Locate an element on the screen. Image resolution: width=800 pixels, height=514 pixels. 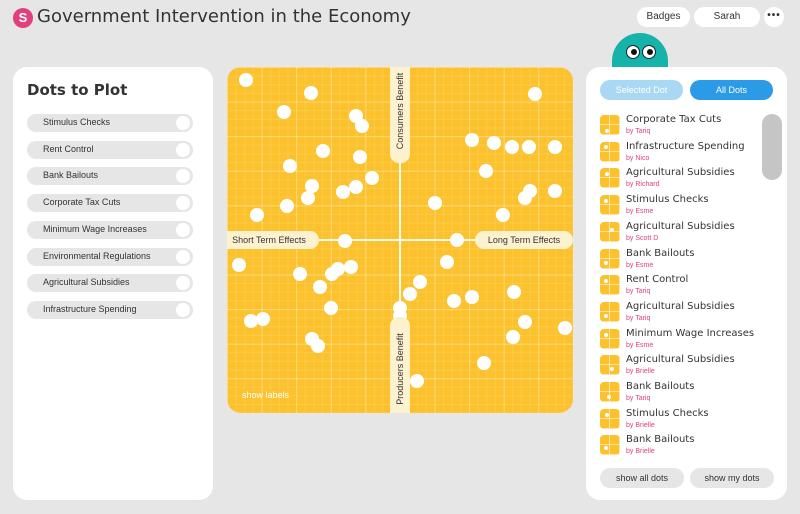
dot-list-item-title: Bank Bailouts is located at coordinates (660, 253).